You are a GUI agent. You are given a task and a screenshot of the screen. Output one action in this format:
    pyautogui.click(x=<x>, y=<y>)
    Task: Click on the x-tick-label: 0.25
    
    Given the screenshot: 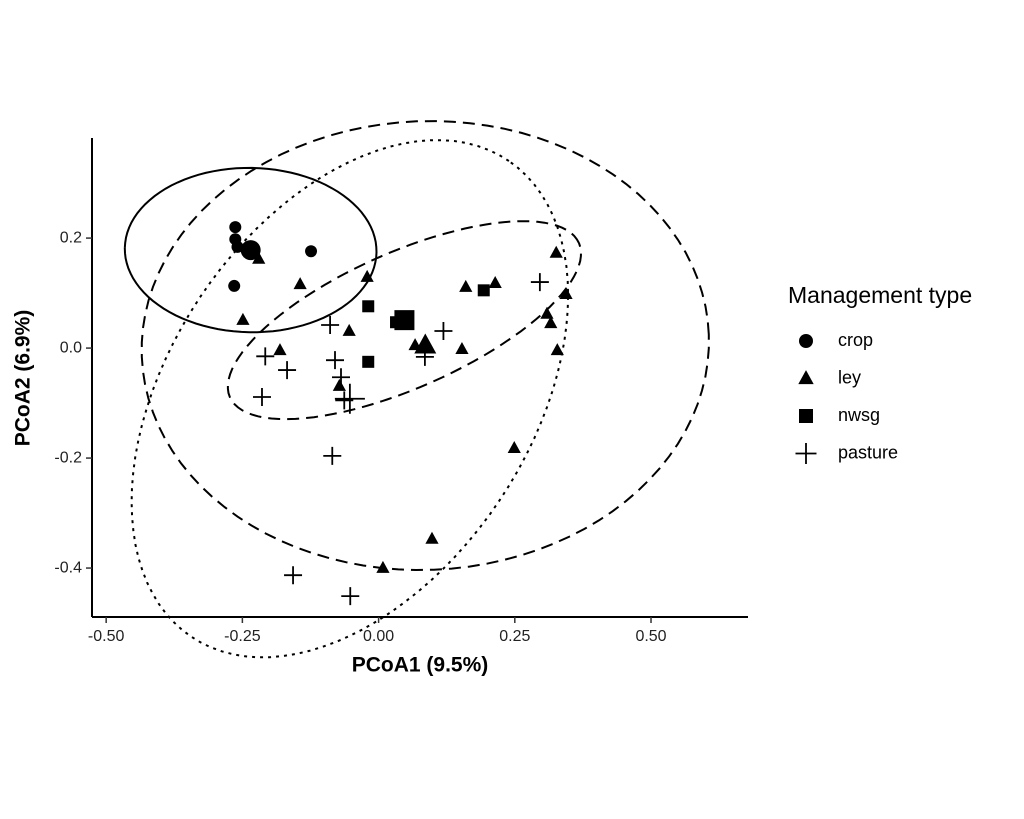 What is the action you would take?
    pyautogui.click(x=514, y=636)
    